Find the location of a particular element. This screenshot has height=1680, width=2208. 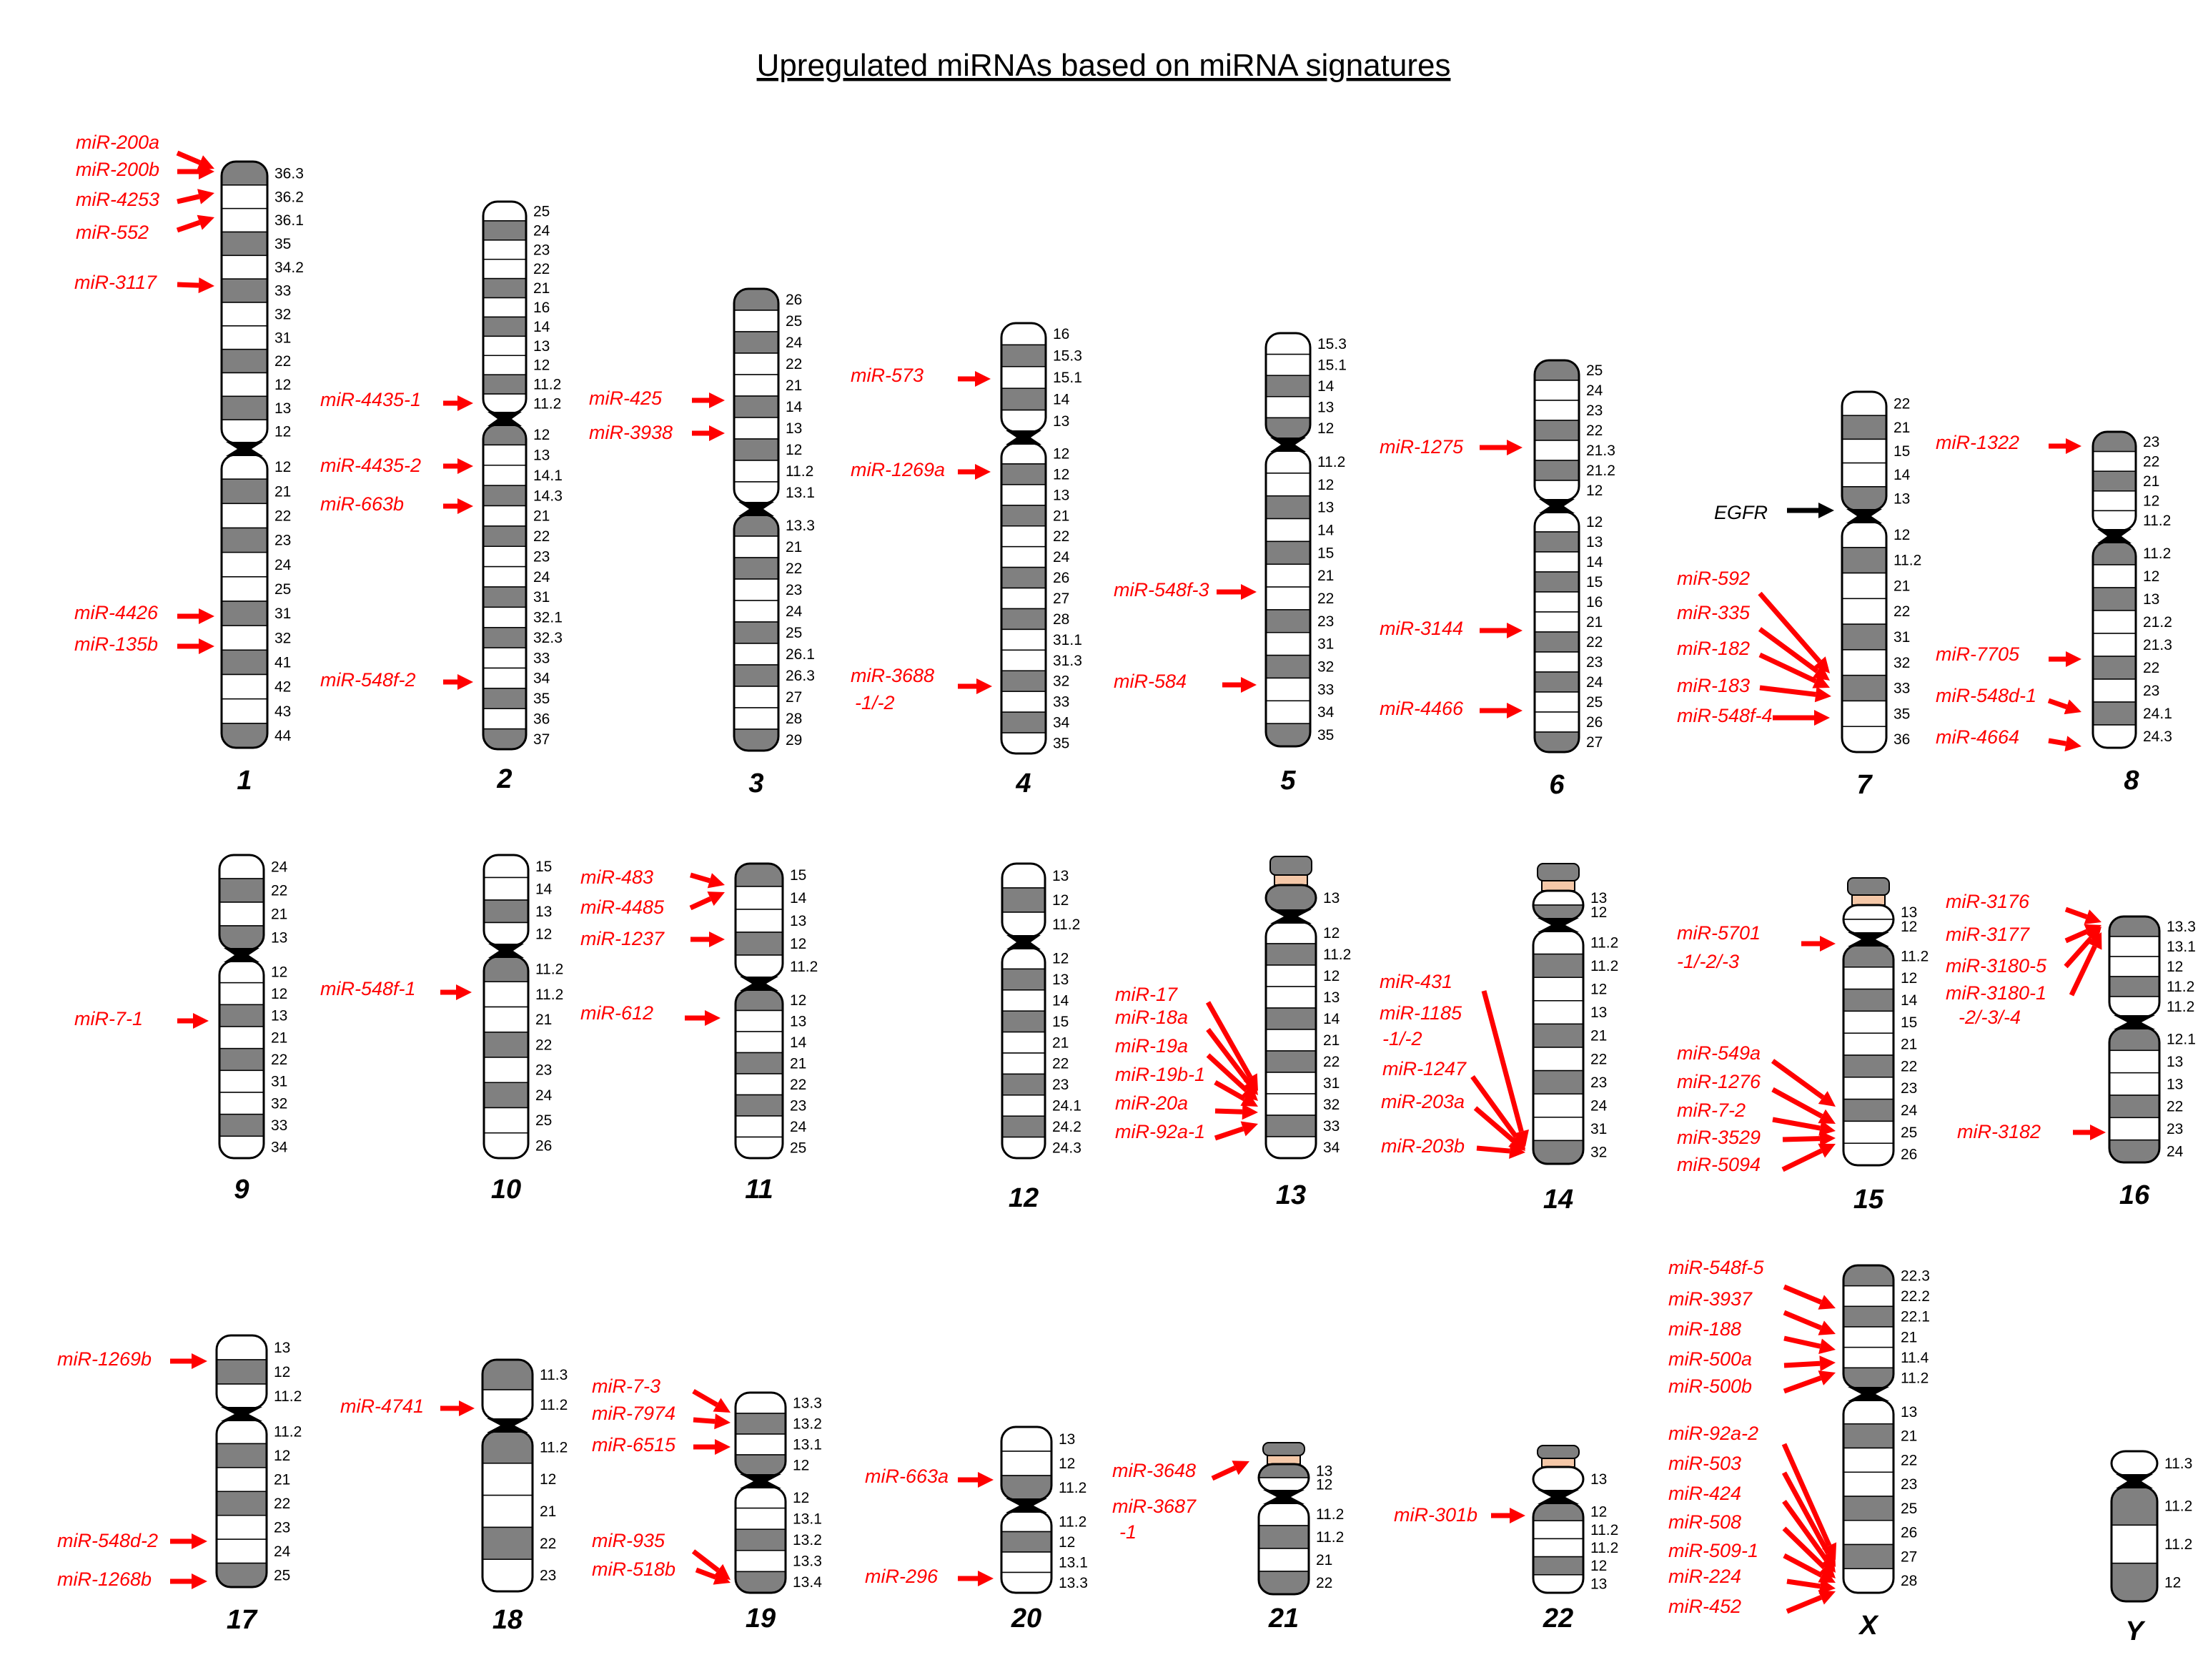

mirna-label: miR-5094 is located at coordinates (1719, 1164).